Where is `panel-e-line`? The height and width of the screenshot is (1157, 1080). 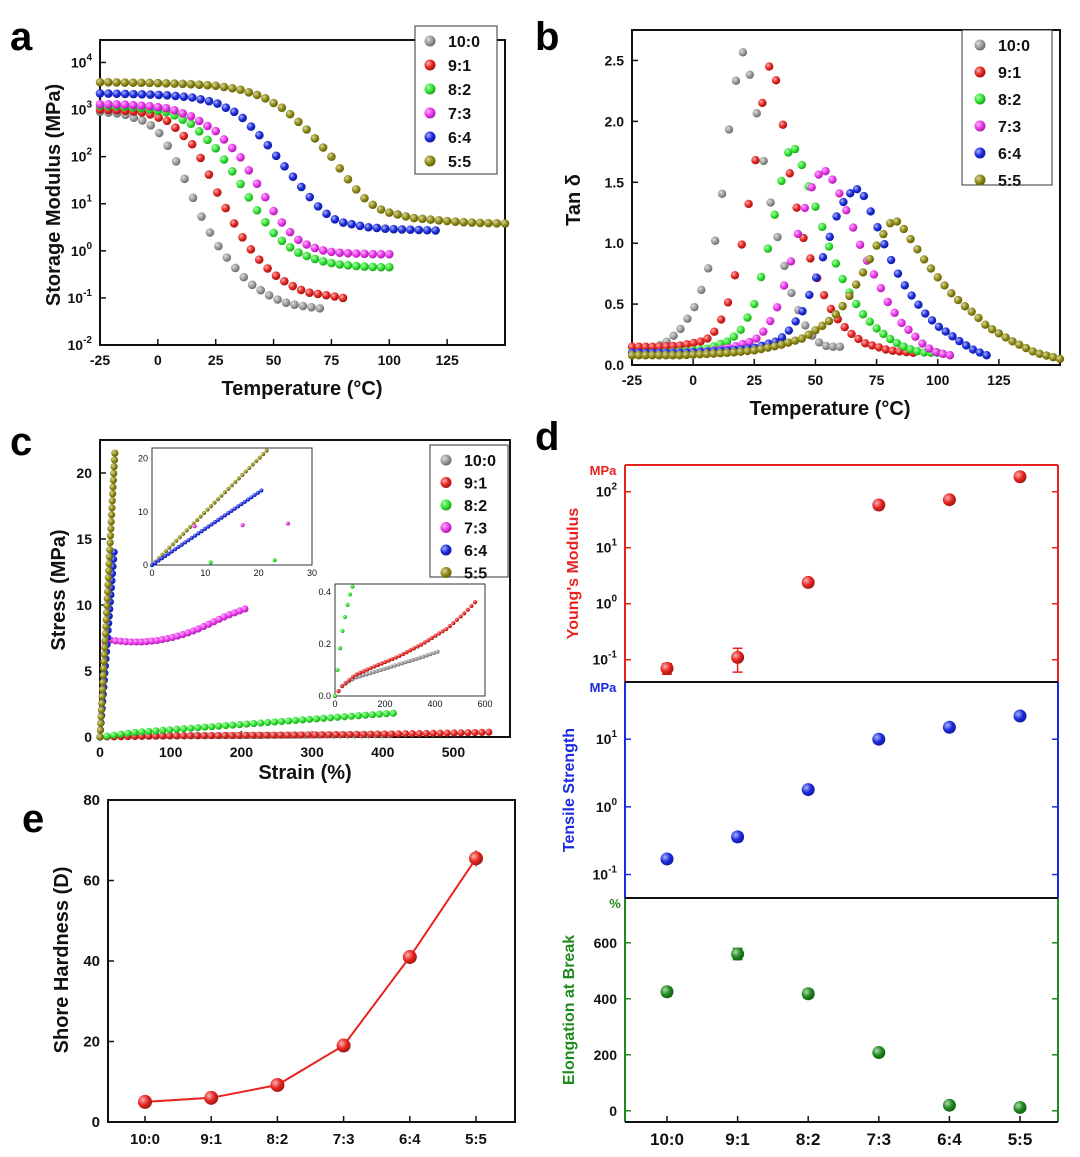
panel-e-line is located at coordinates (310, 980).